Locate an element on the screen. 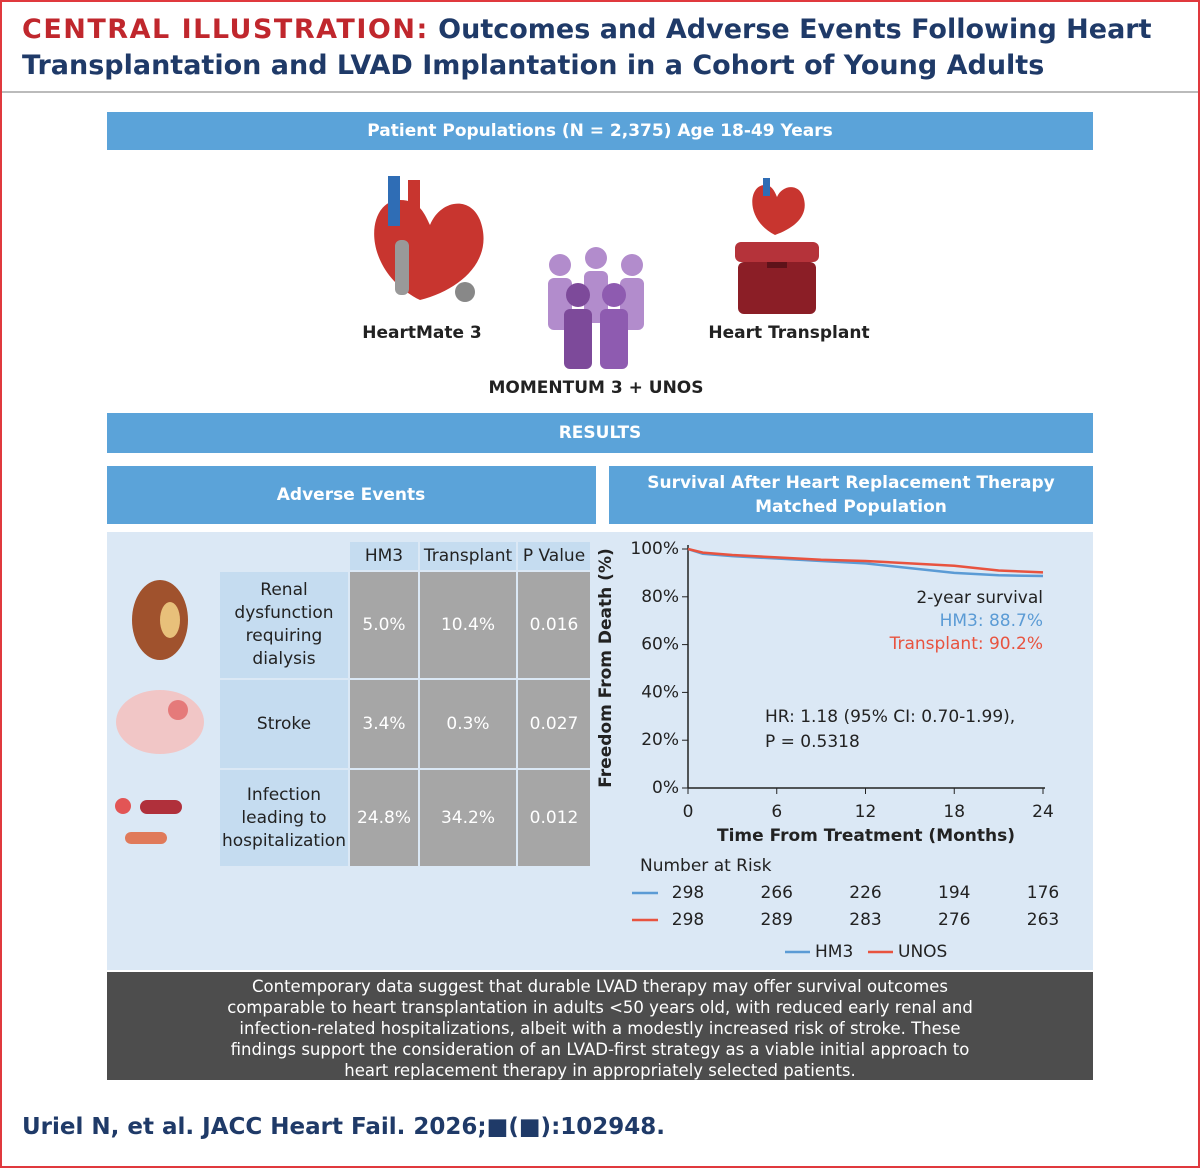 This screenshot has width=1200, height=1168. risk-count: 176 is located at coordinates (1043, 893).